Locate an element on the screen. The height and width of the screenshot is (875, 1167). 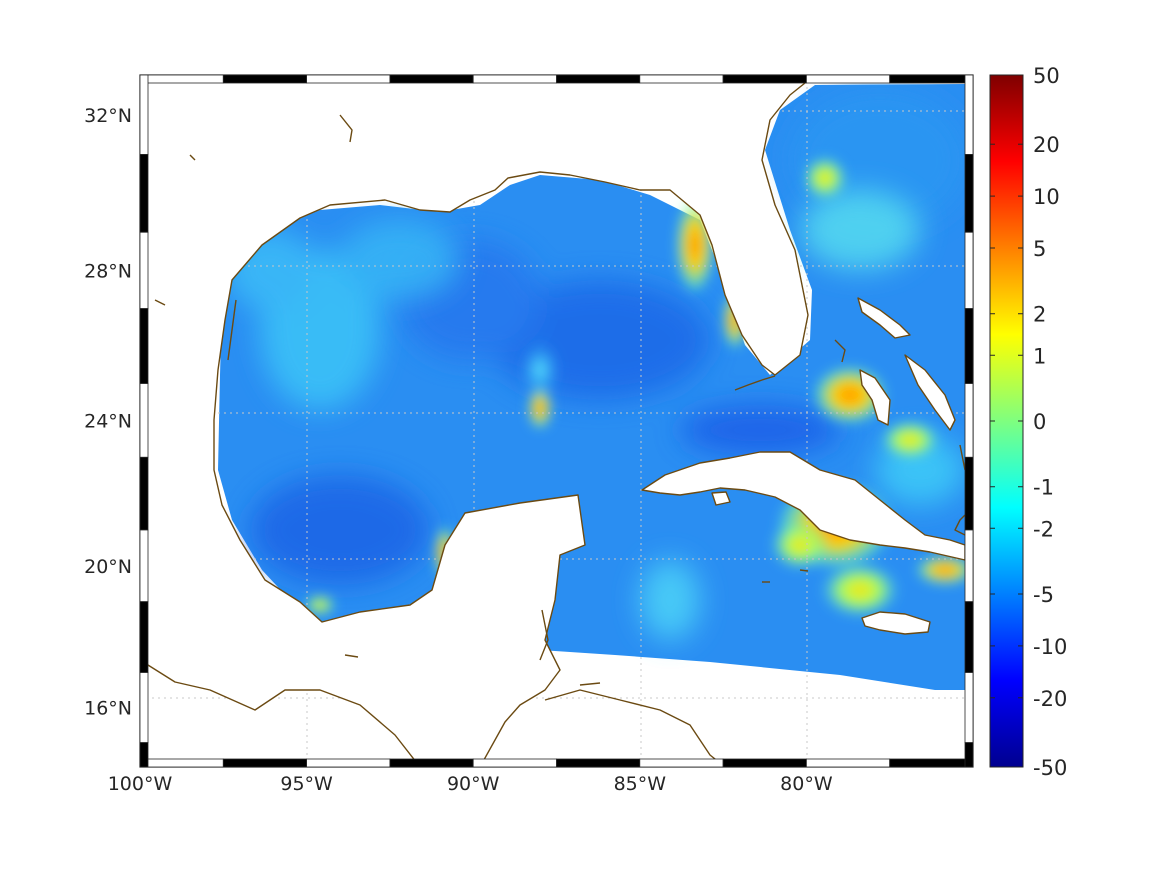
colorbar-tick-label: 1 is located at coordinates (1039, 356).